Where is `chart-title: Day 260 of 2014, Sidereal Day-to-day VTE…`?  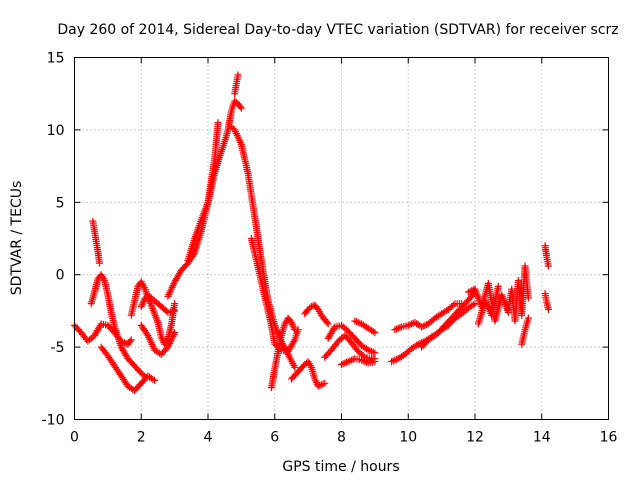
chart-title: Day 260 of 2014, Sidereal Day-to-day VTE… is located at coordinates (337, 30).